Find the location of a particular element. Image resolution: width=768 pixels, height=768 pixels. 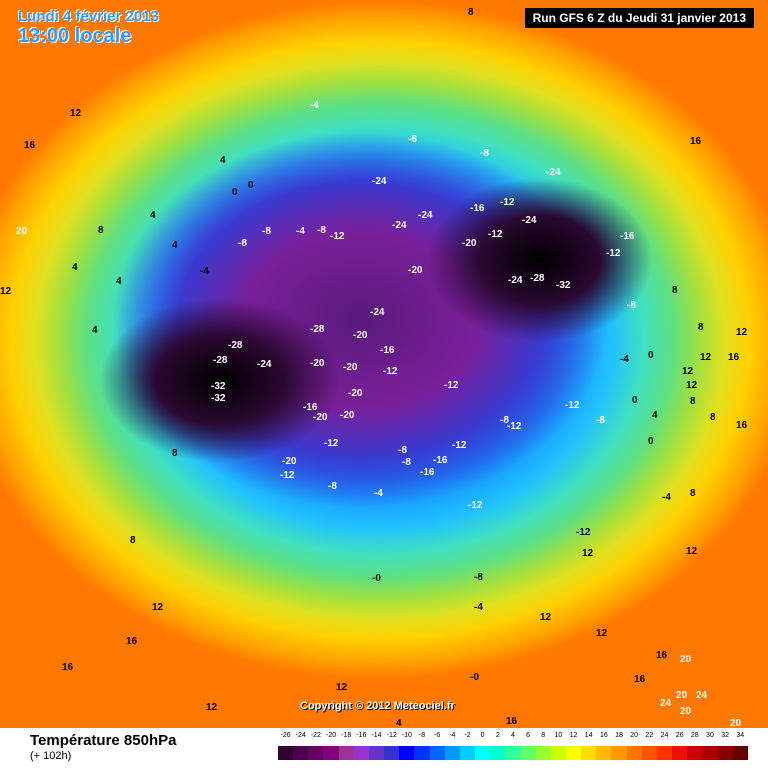

scale-tick: -24 is located at coordinates (300, 735).